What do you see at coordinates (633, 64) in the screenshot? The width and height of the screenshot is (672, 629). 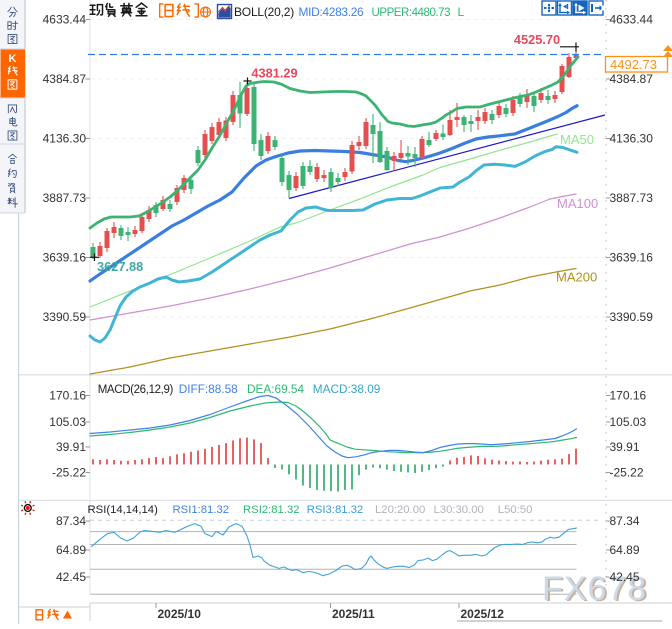 I see `svg-text: 4492.73` at bounding box center [633, 64].